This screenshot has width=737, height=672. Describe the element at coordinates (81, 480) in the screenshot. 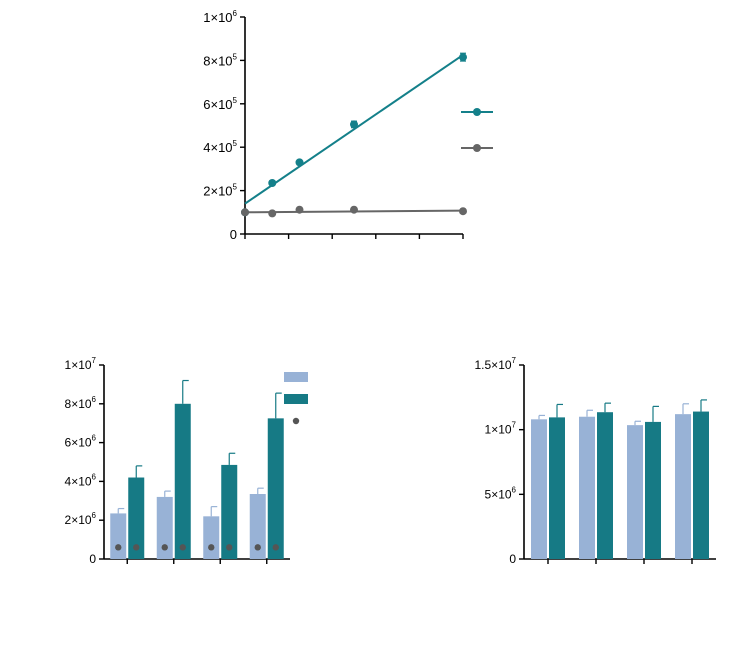

I see `y-tick-label: 4×10⁶` at that location.